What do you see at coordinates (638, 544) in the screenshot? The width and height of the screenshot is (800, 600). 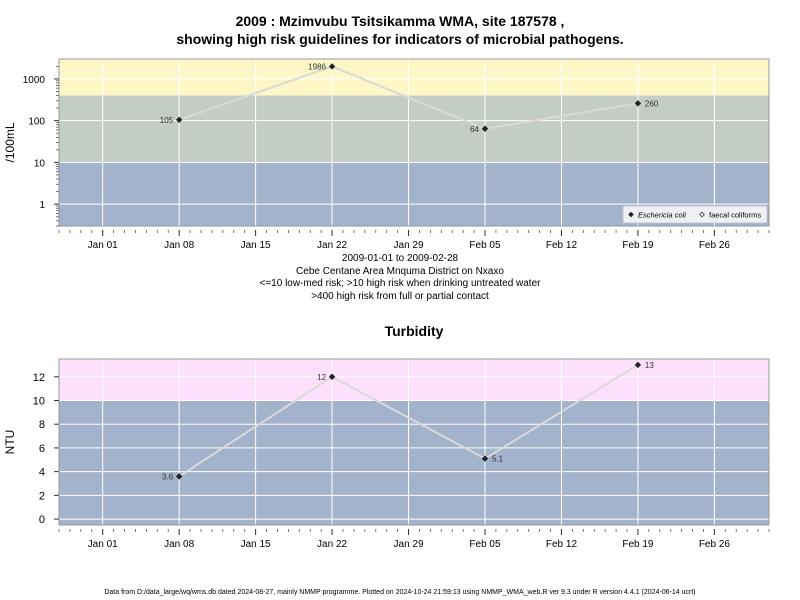 I see `chart2-x-tick-label-7: Feb 19` at bounding box center [638, 544].